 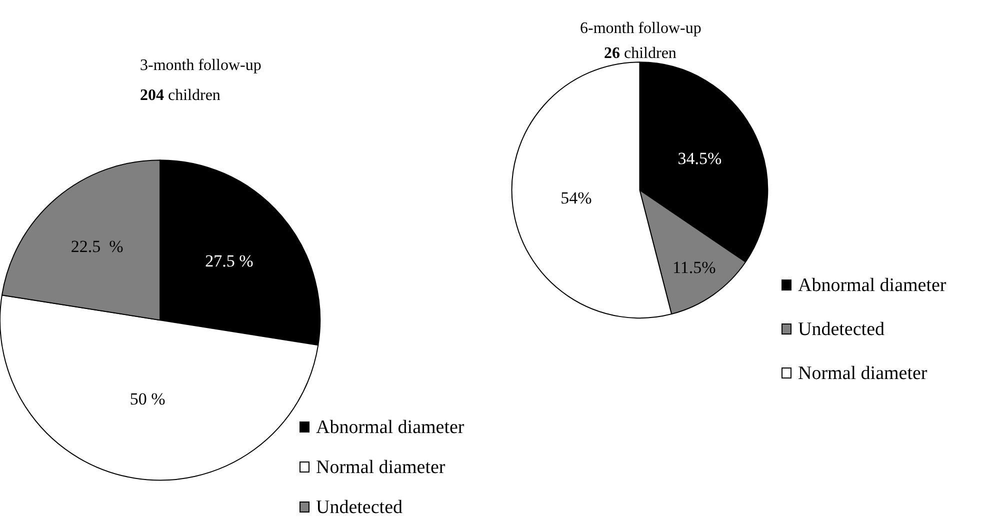 What do you see at coordinates (700, 158) in the screenshot?
I see `data-label: 34.5%` at bounding box center [700, 158].